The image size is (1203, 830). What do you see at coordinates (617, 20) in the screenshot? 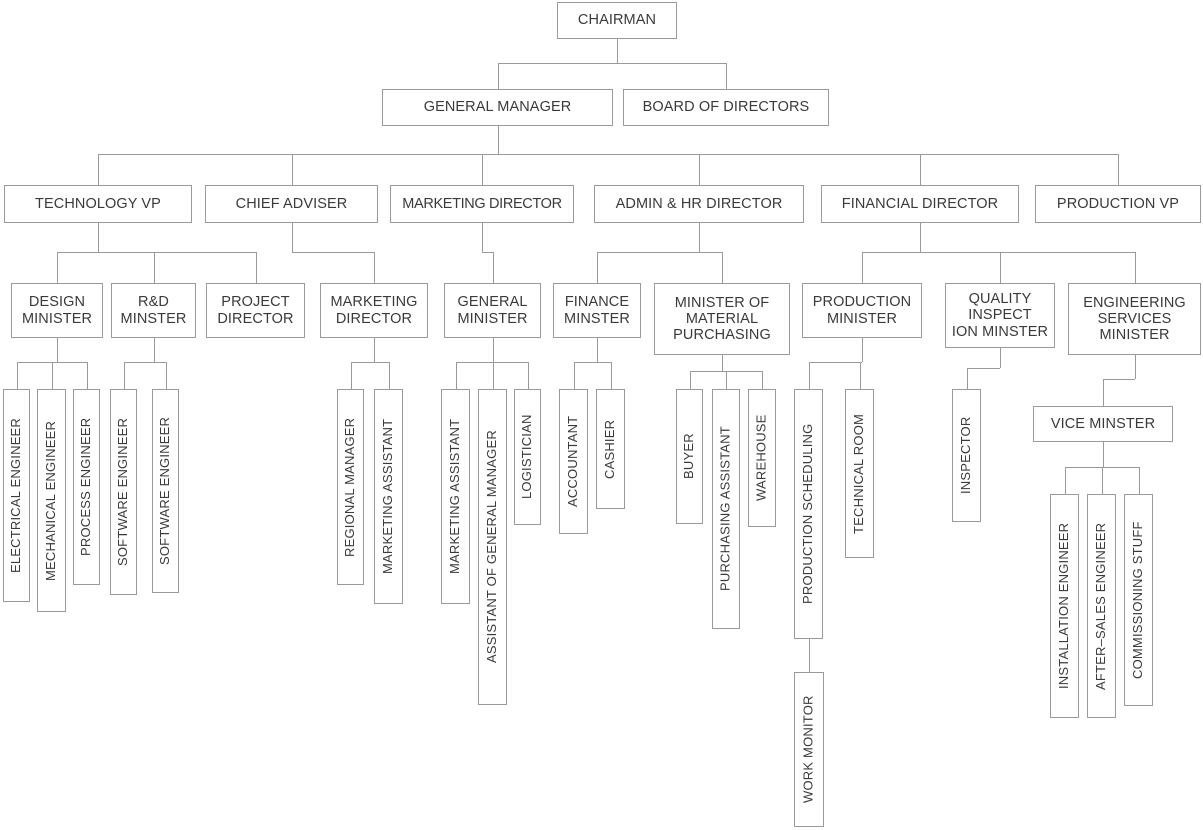
I see `node-chairman: CHAIRMAN` at bounding box center [617, 20].